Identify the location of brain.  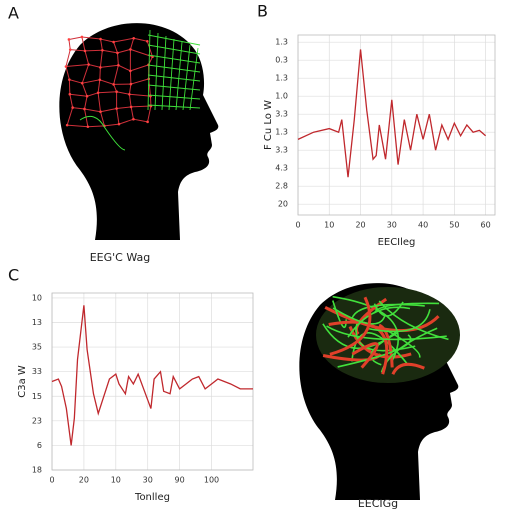
(388, 335).